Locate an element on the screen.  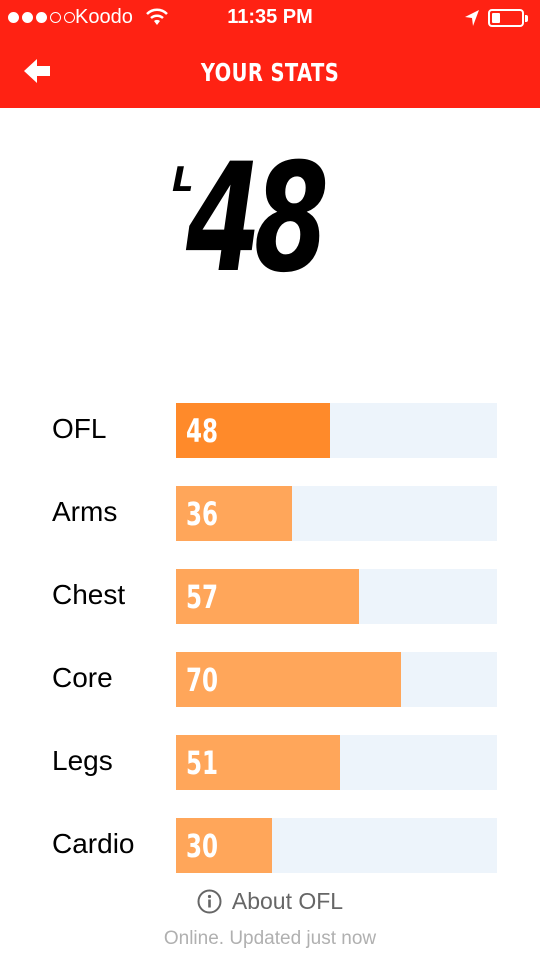
stat-bar-track: 57 is located at coordinates (336, 596).